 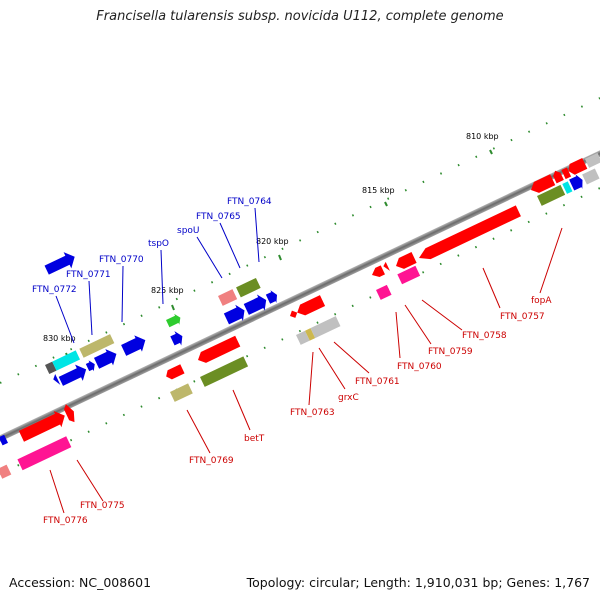 What do you see at coordinates (121, 260) in the screenshot?
I see `gene-label: FTN_0770` at bounding box center [121, 260].